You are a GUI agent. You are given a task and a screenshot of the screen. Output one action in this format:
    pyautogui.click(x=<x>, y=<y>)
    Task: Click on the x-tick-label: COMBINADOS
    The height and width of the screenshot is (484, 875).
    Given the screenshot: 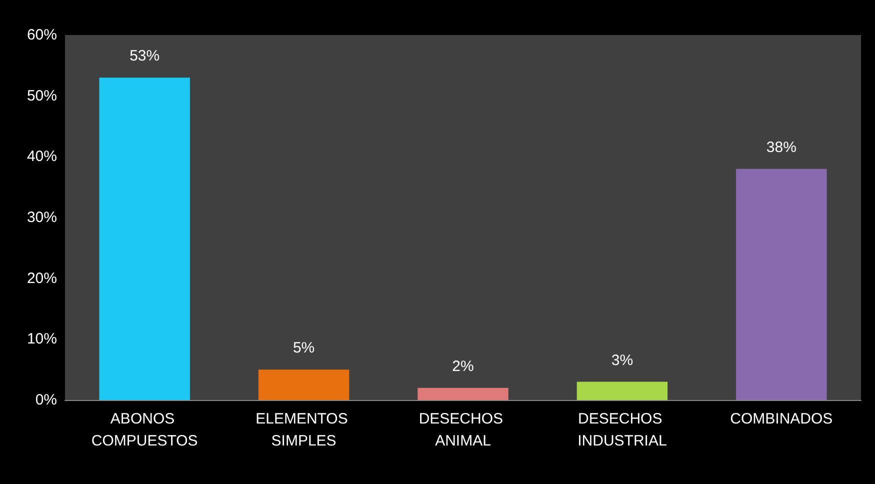 What is the action you would take?
    pyautogui.click(x=781, y=419)
    